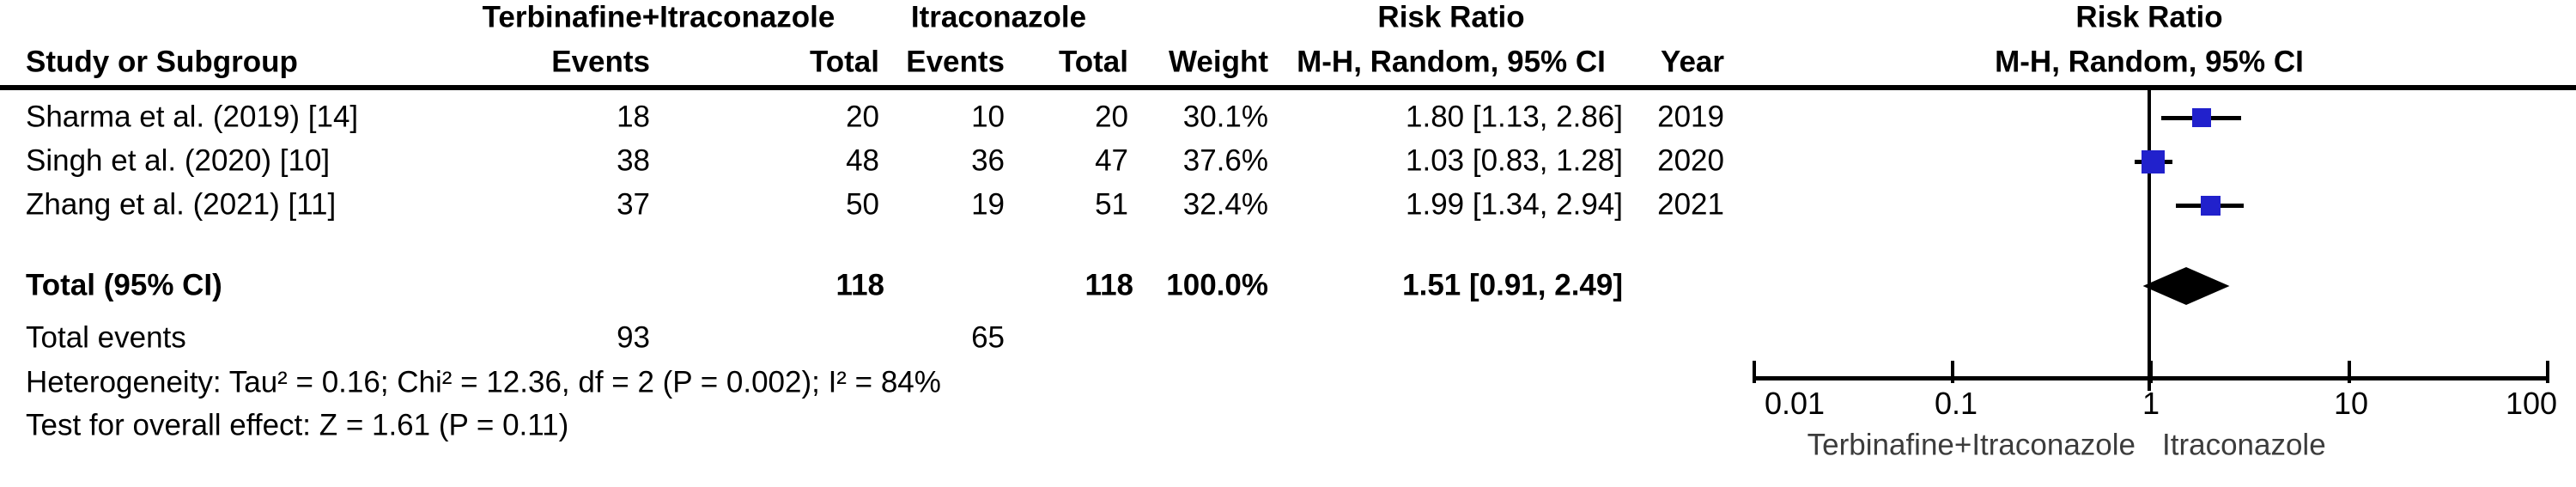 Image resolution: width=2576 pixels, height=487 pixels. I want to click on pooled-effect-diamond, so click(2186, 286).